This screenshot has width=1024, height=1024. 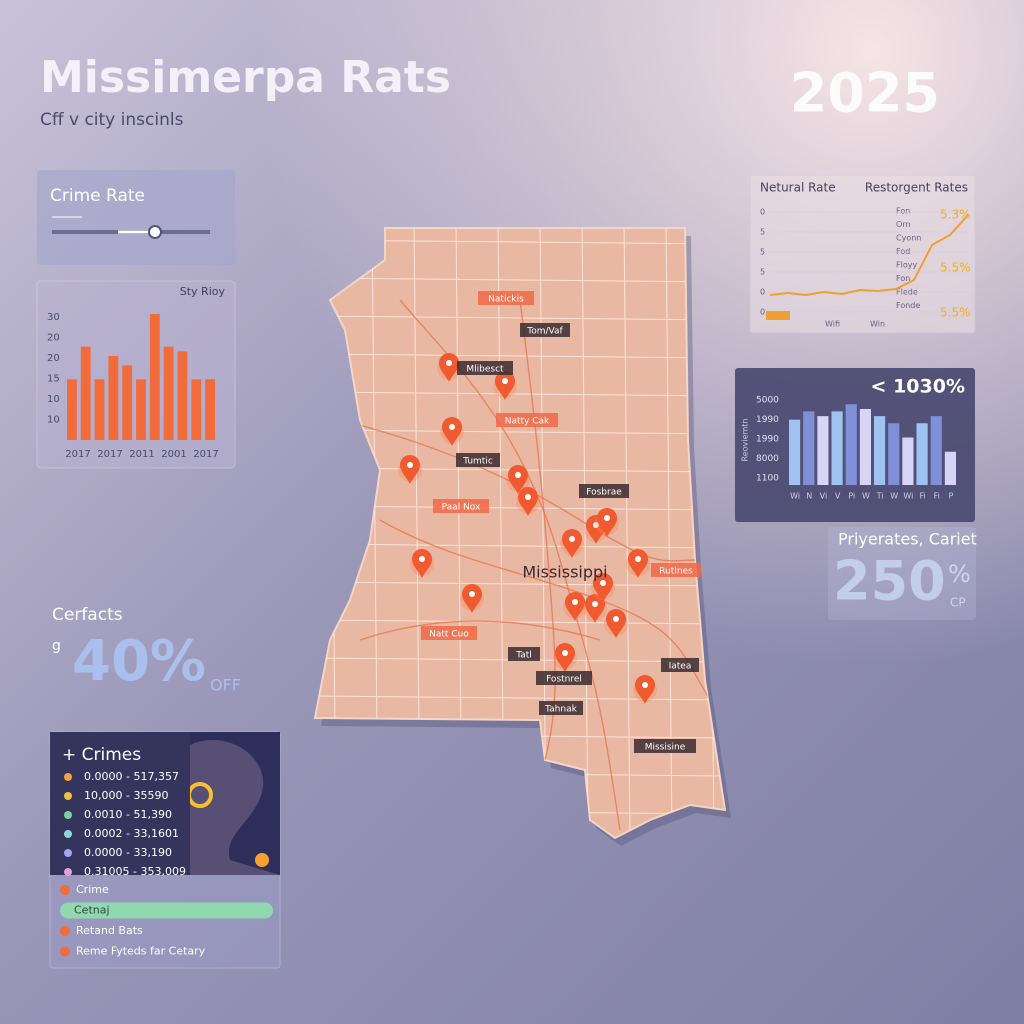 I want to click on mid-label: Fod, so click(x=903, y=251).